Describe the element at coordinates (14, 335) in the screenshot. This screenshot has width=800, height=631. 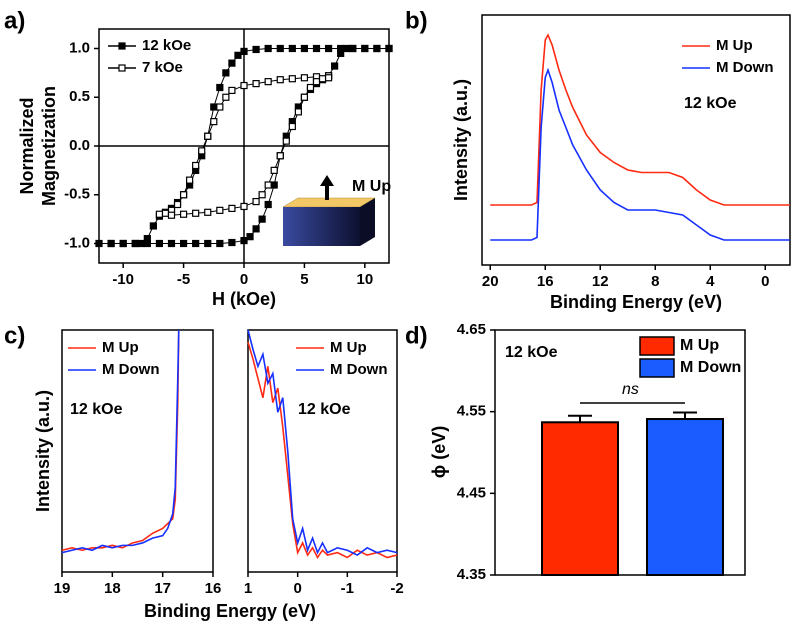
I see `panel-label: c)` at that location.